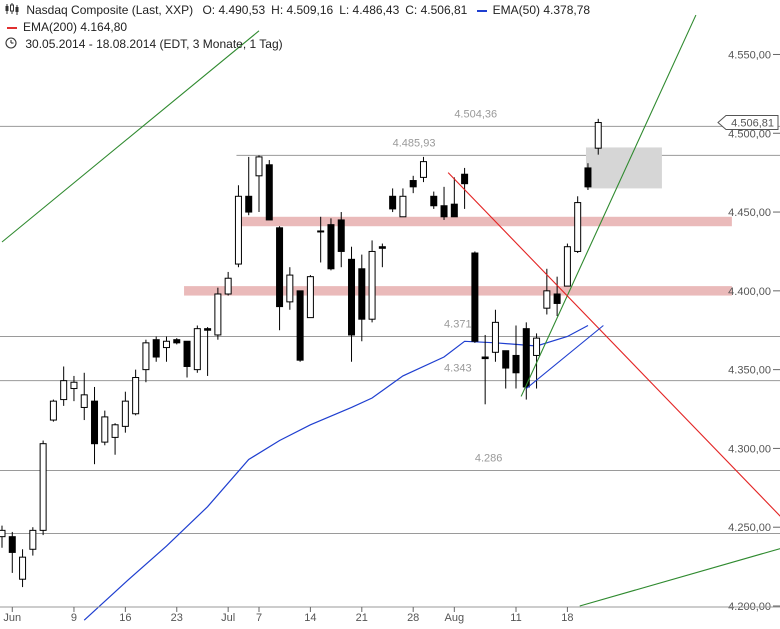 The height and width of the screenshot is (629, 780). What do you see at coordinates (481, 10) in the screenshot?
I see `ema50-swatch` at bounding box center [481, 10].